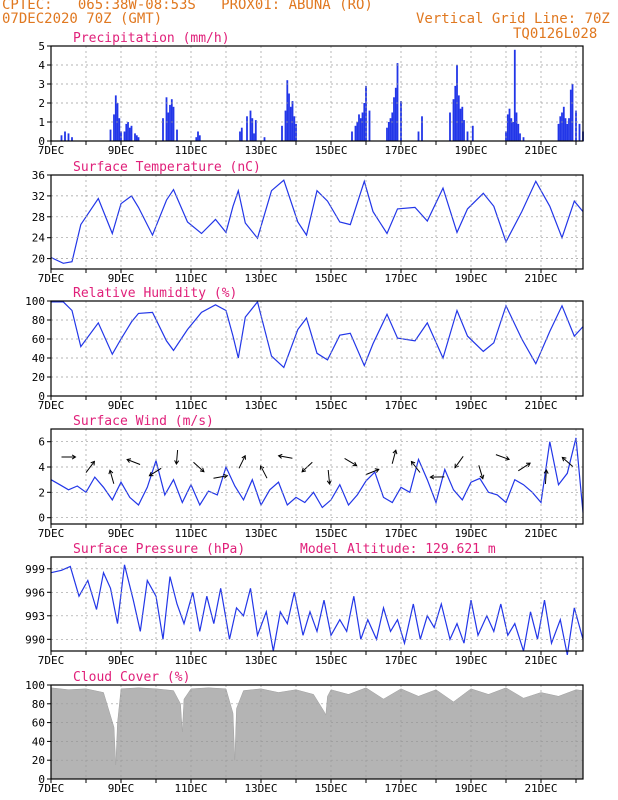  Describe the element at coordinates (35, 592) in the screenshot. I see `y-tick-label: 996` at that location.